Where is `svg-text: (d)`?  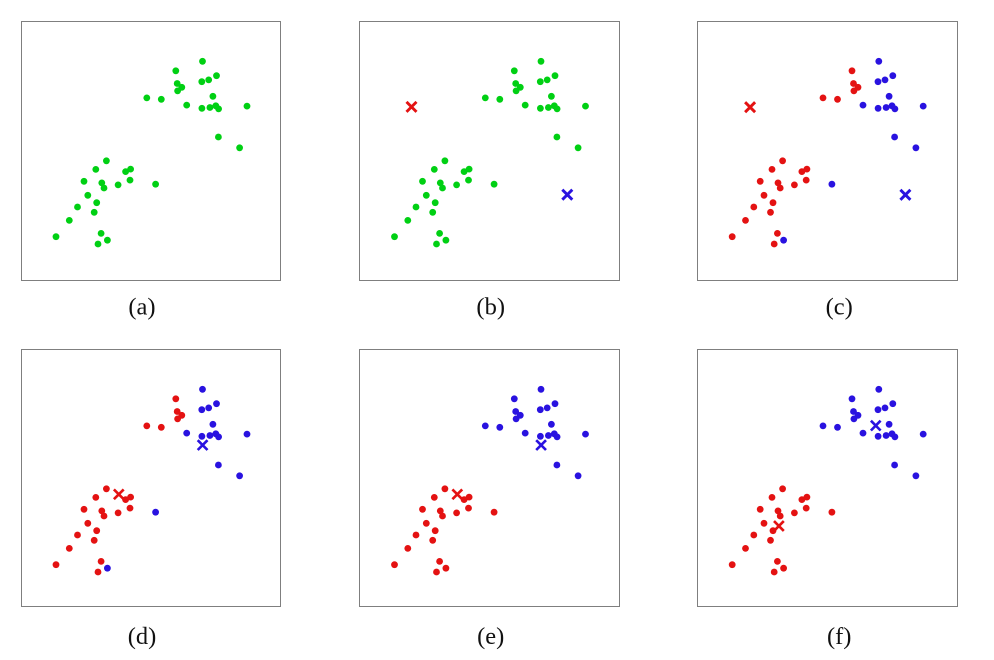
svg-text: (d) is located at coordinates (142, 636).